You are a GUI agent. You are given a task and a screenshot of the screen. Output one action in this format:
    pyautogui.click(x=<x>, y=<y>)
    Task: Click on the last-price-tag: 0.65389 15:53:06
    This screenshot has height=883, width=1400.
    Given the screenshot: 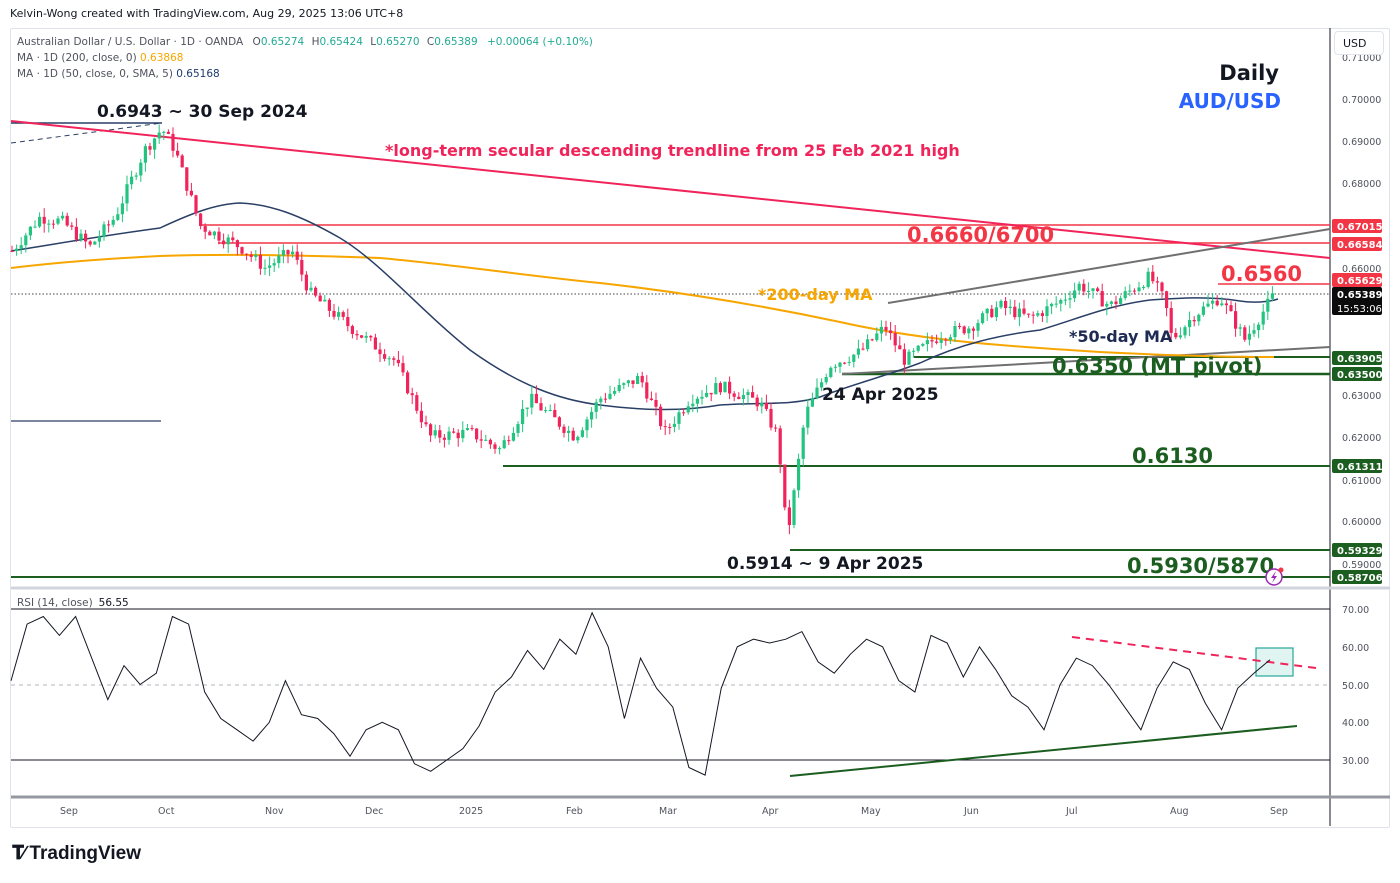 What is the action you would take?
    pyautogui.click(x=1357, y=301)
    